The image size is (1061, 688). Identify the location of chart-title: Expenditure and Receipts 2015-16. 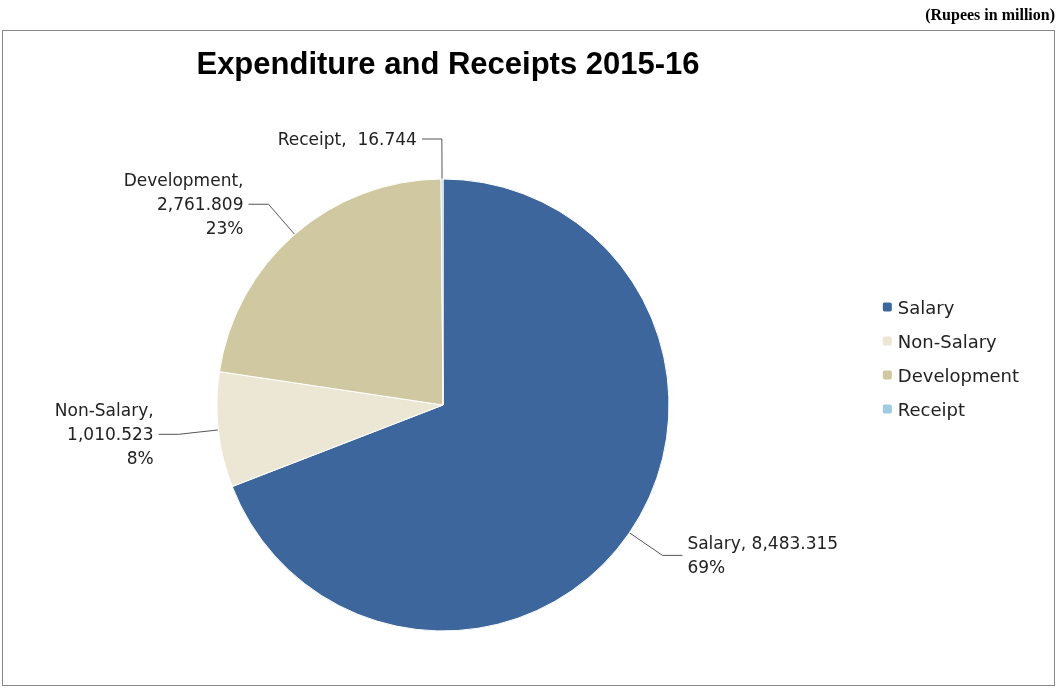
(448, 63).